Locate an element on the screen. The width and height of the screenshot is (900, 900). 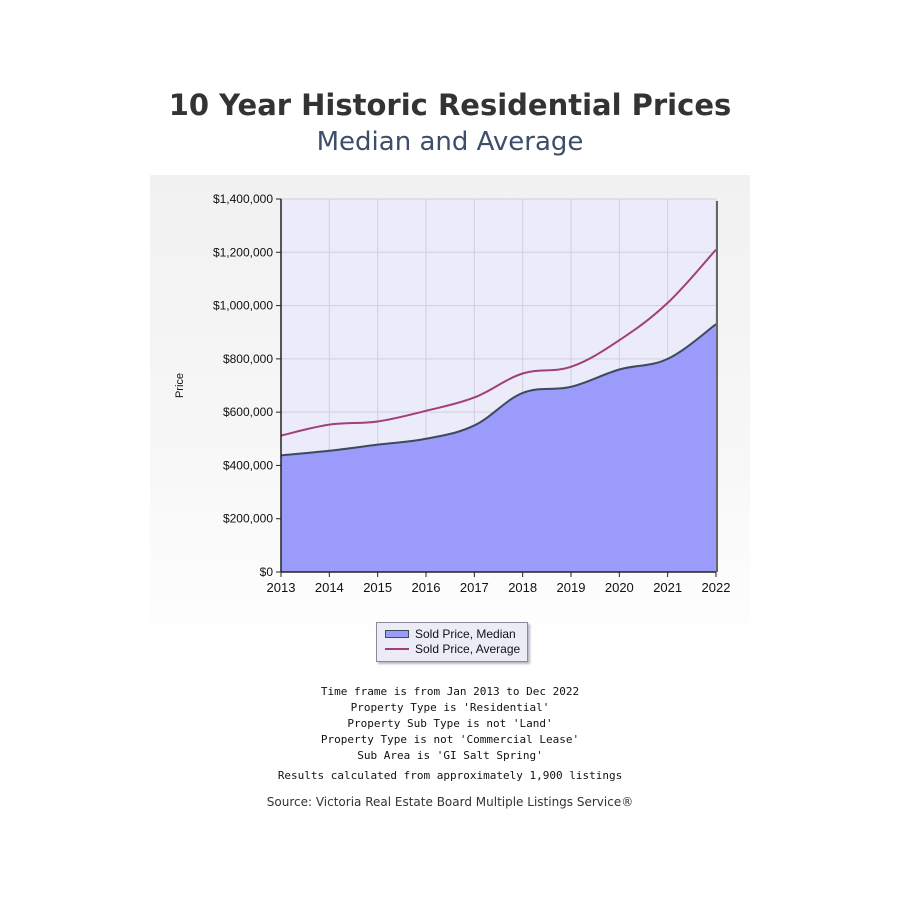
x-tick-label: 2016 is located at coordinates (426, 587).